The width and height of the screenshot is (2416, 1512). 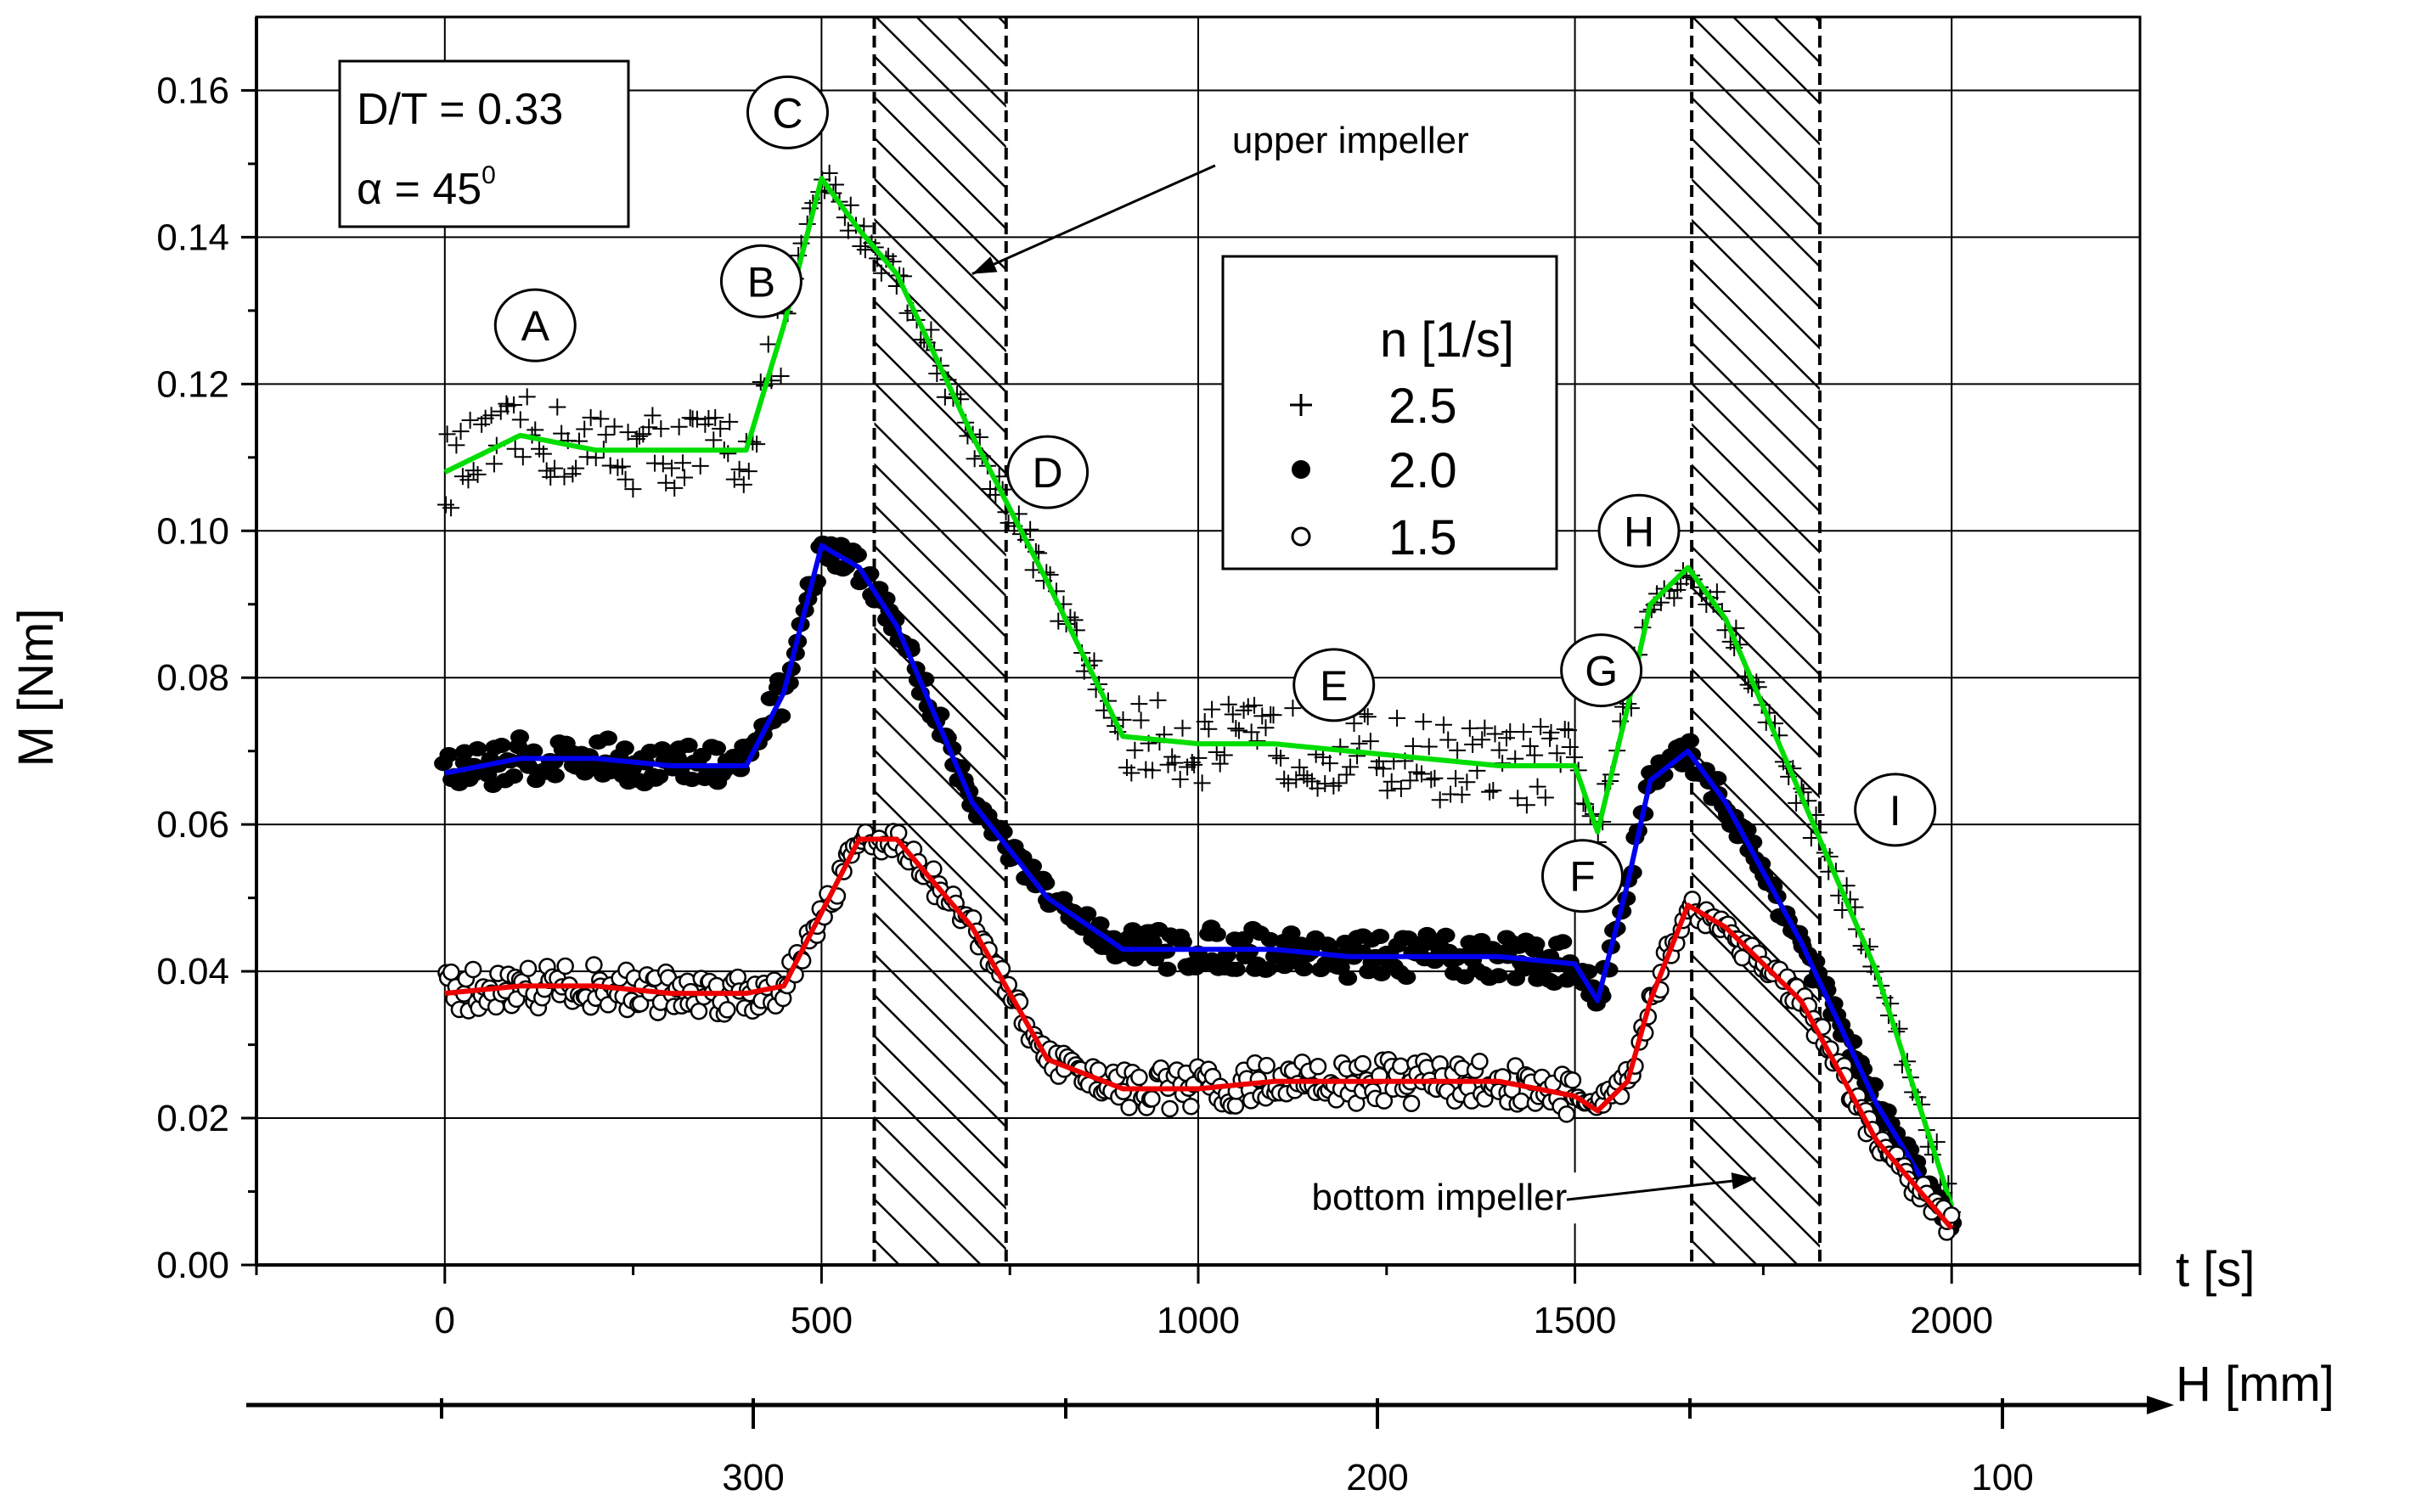 I want to click on y-tick-label: 0.14, so click(x=193, y=237).